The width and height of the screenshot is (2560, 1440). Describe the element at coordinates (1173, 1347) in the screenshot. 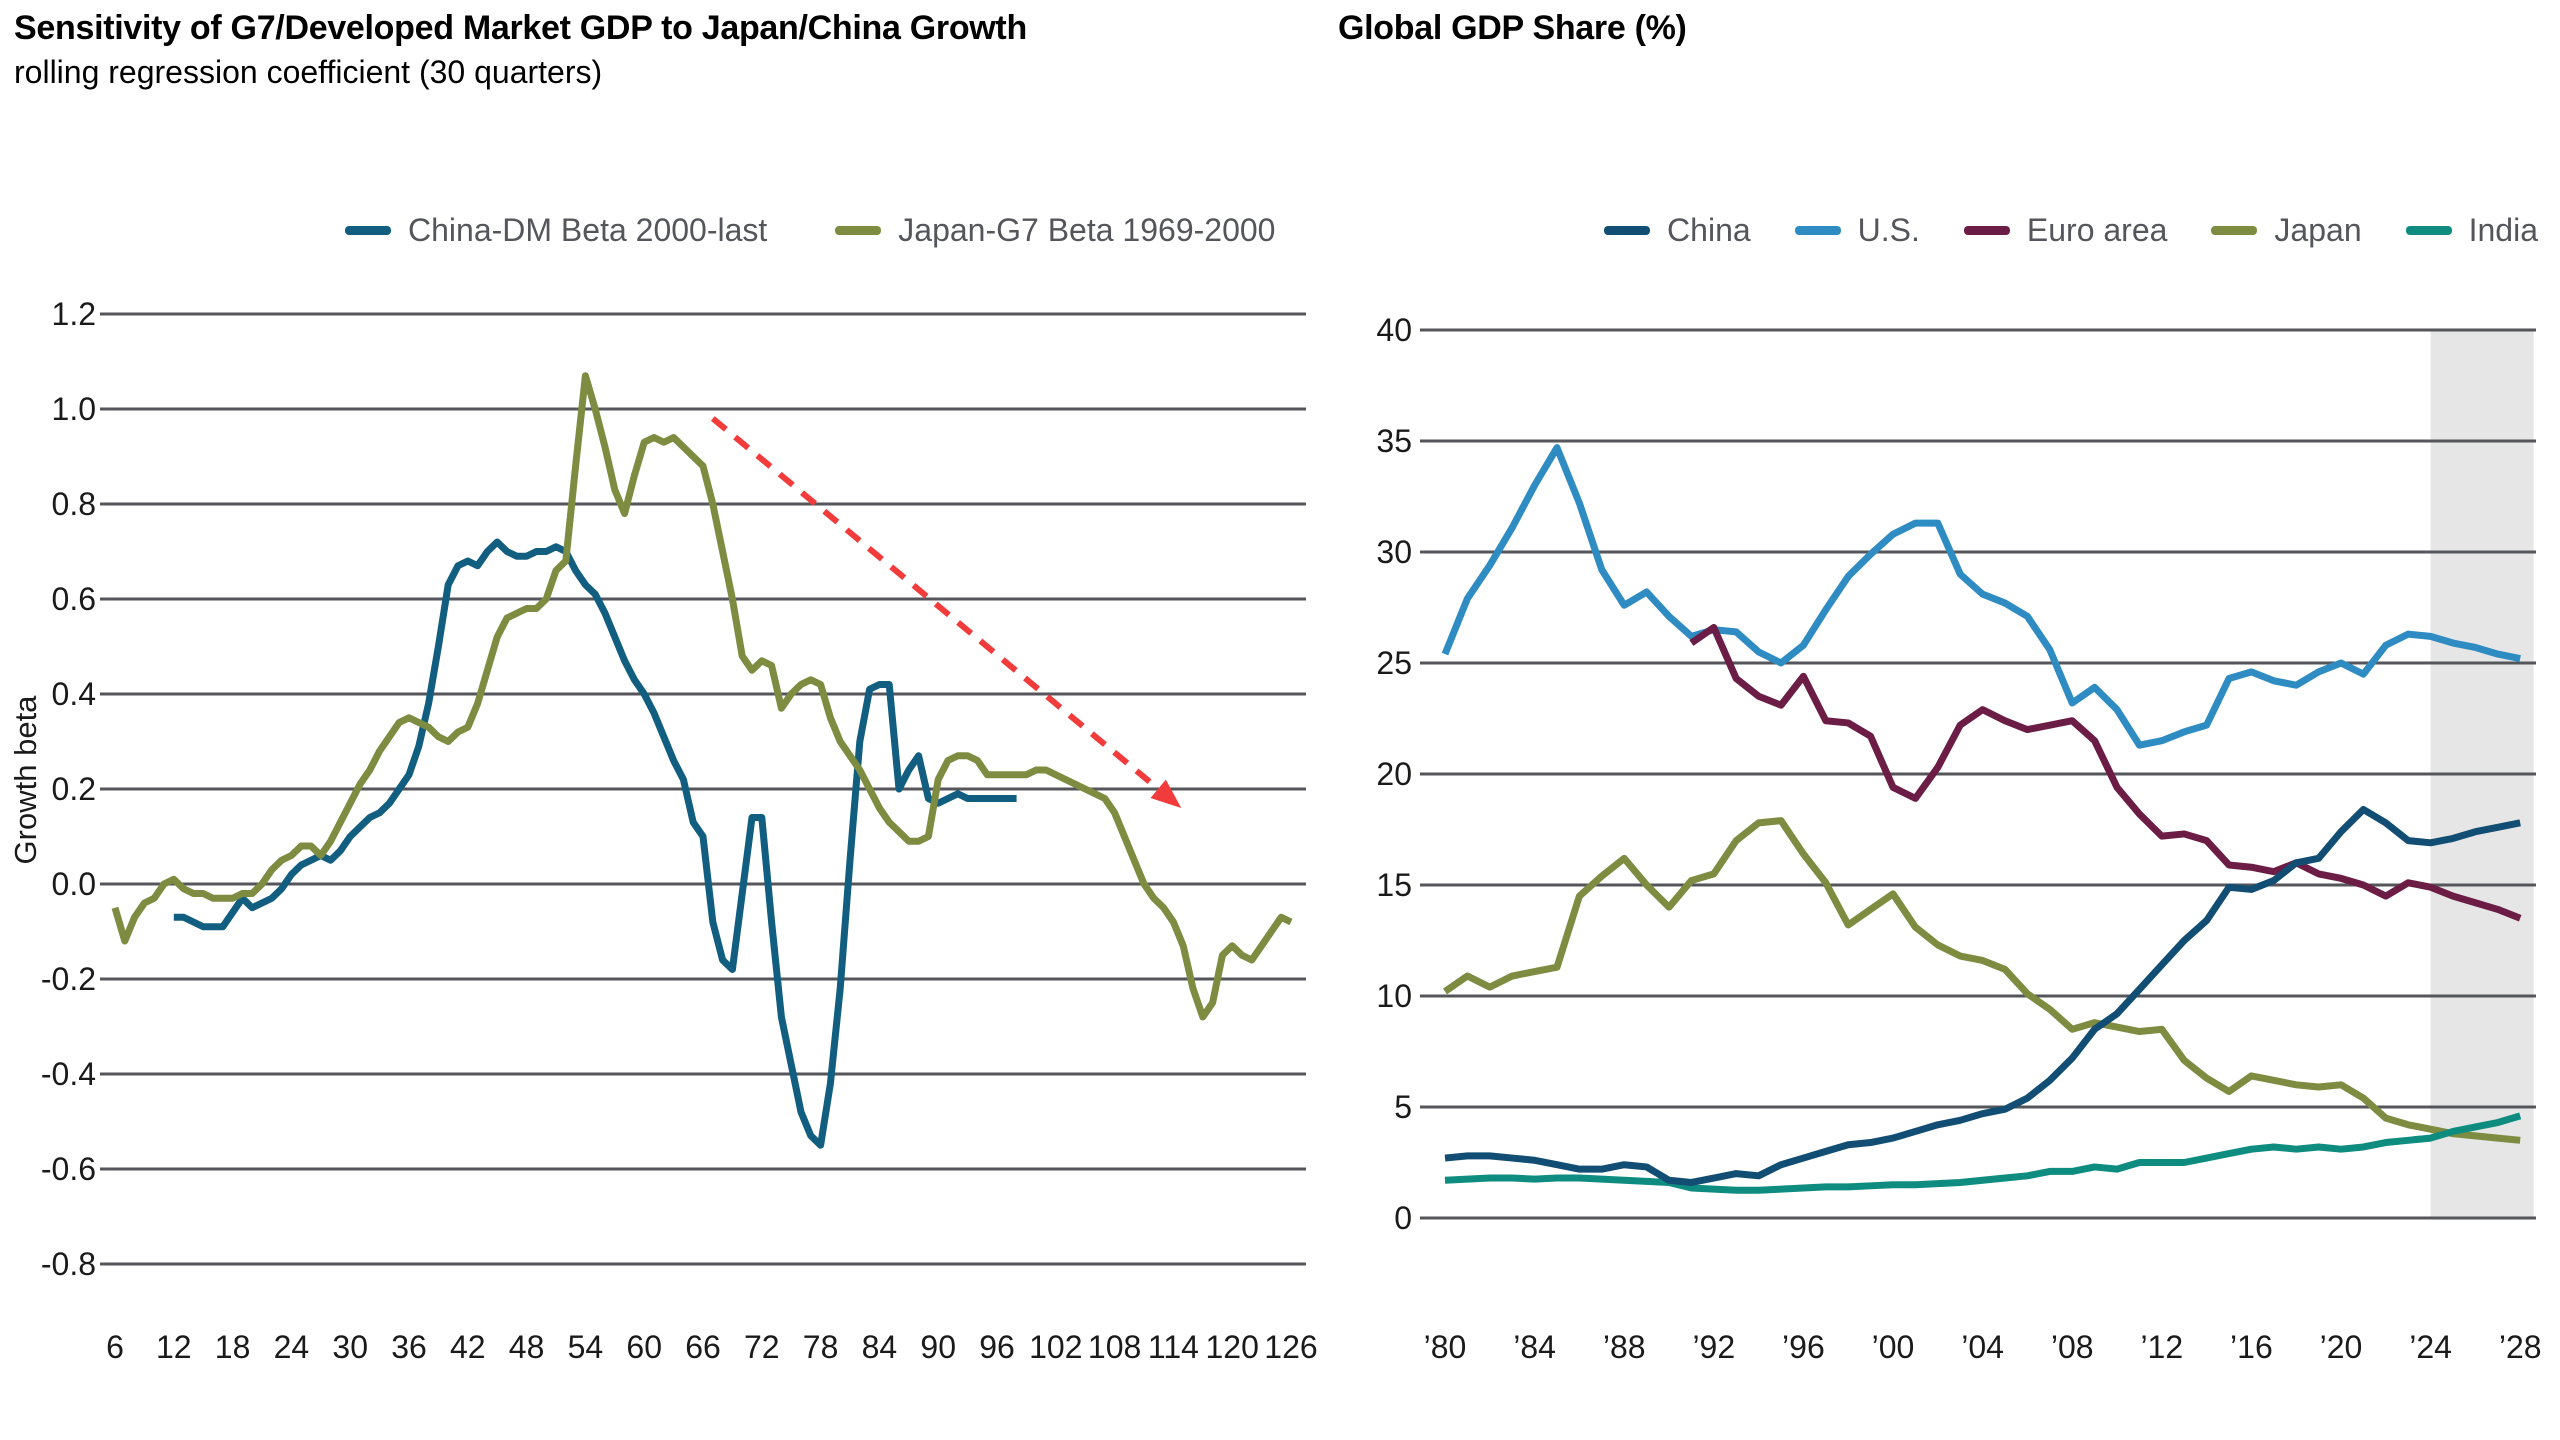

I see `x-tick-label: 114` at that location.